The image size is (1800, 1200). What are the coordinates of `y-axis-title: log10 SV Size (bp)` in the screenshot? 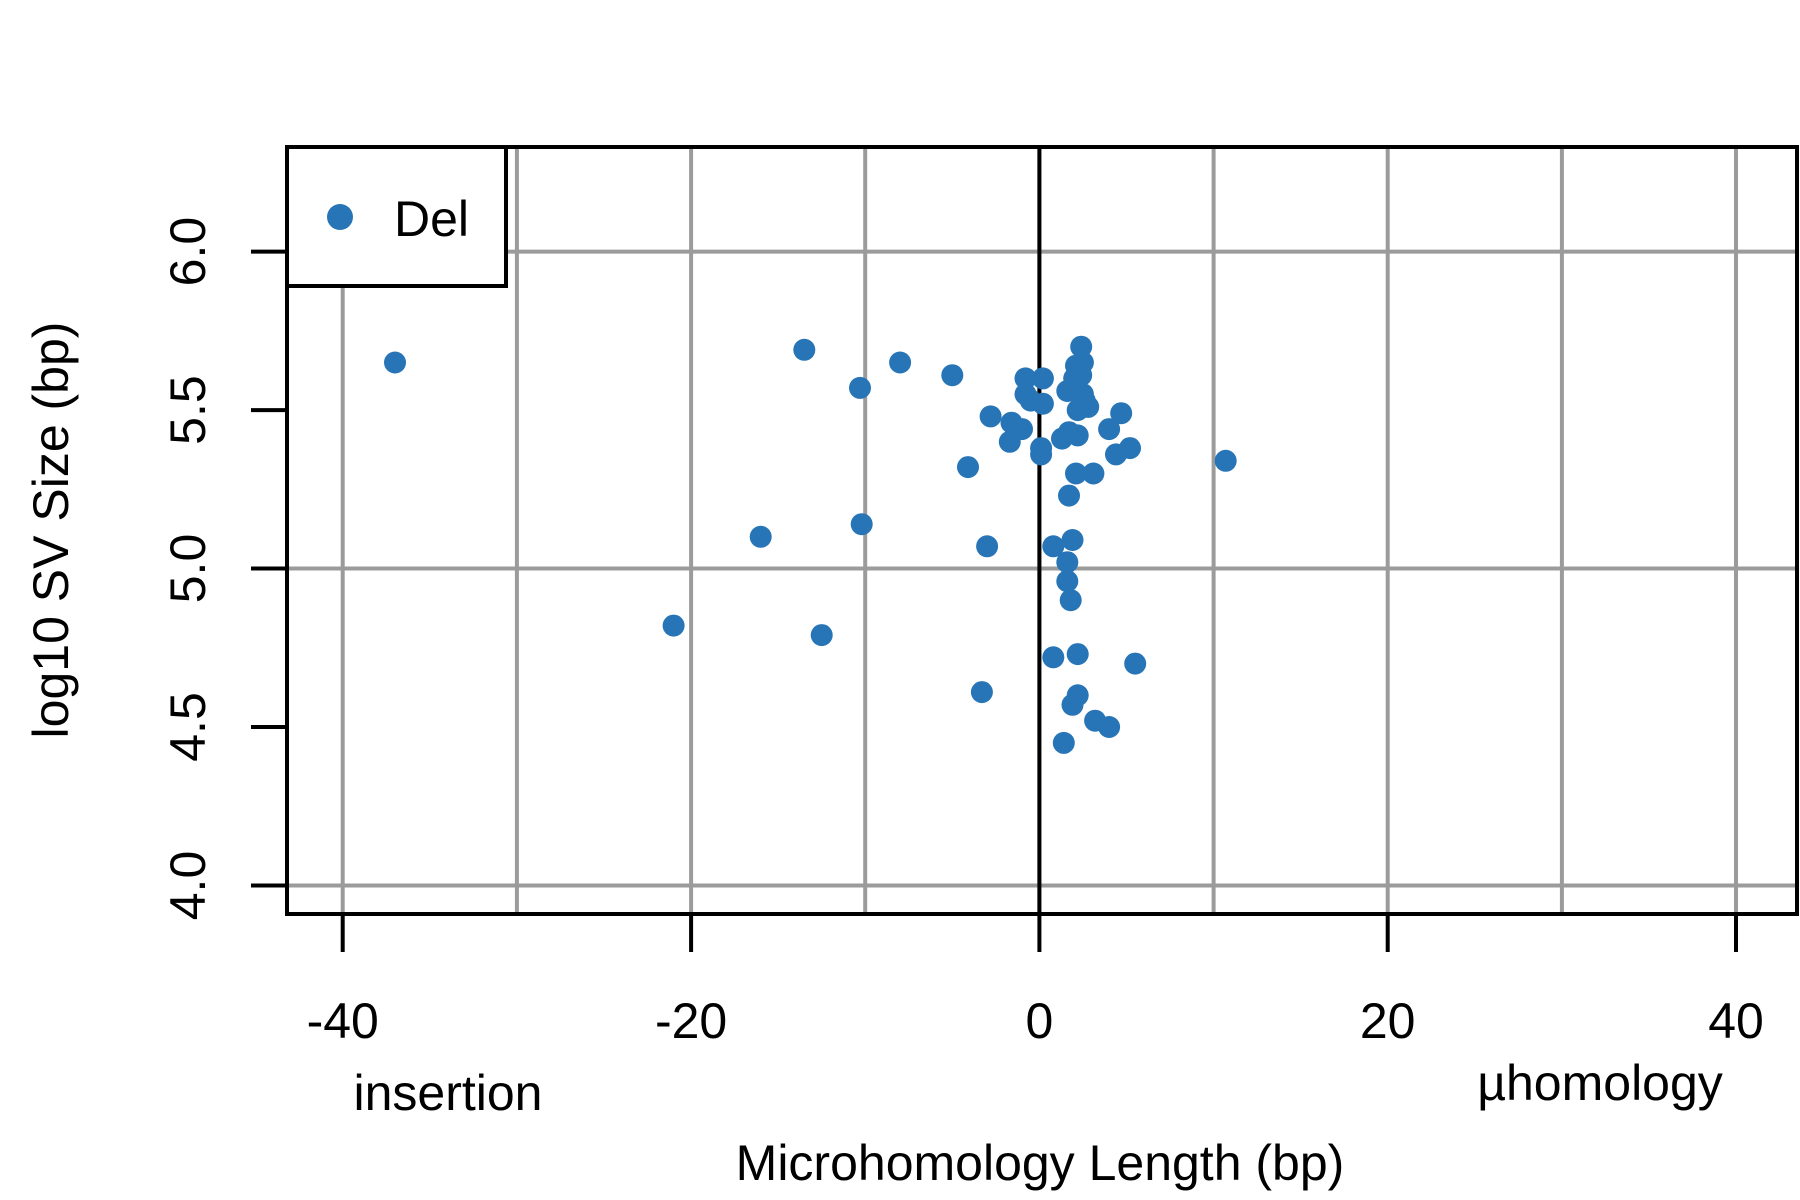 It's located at (51, 530).